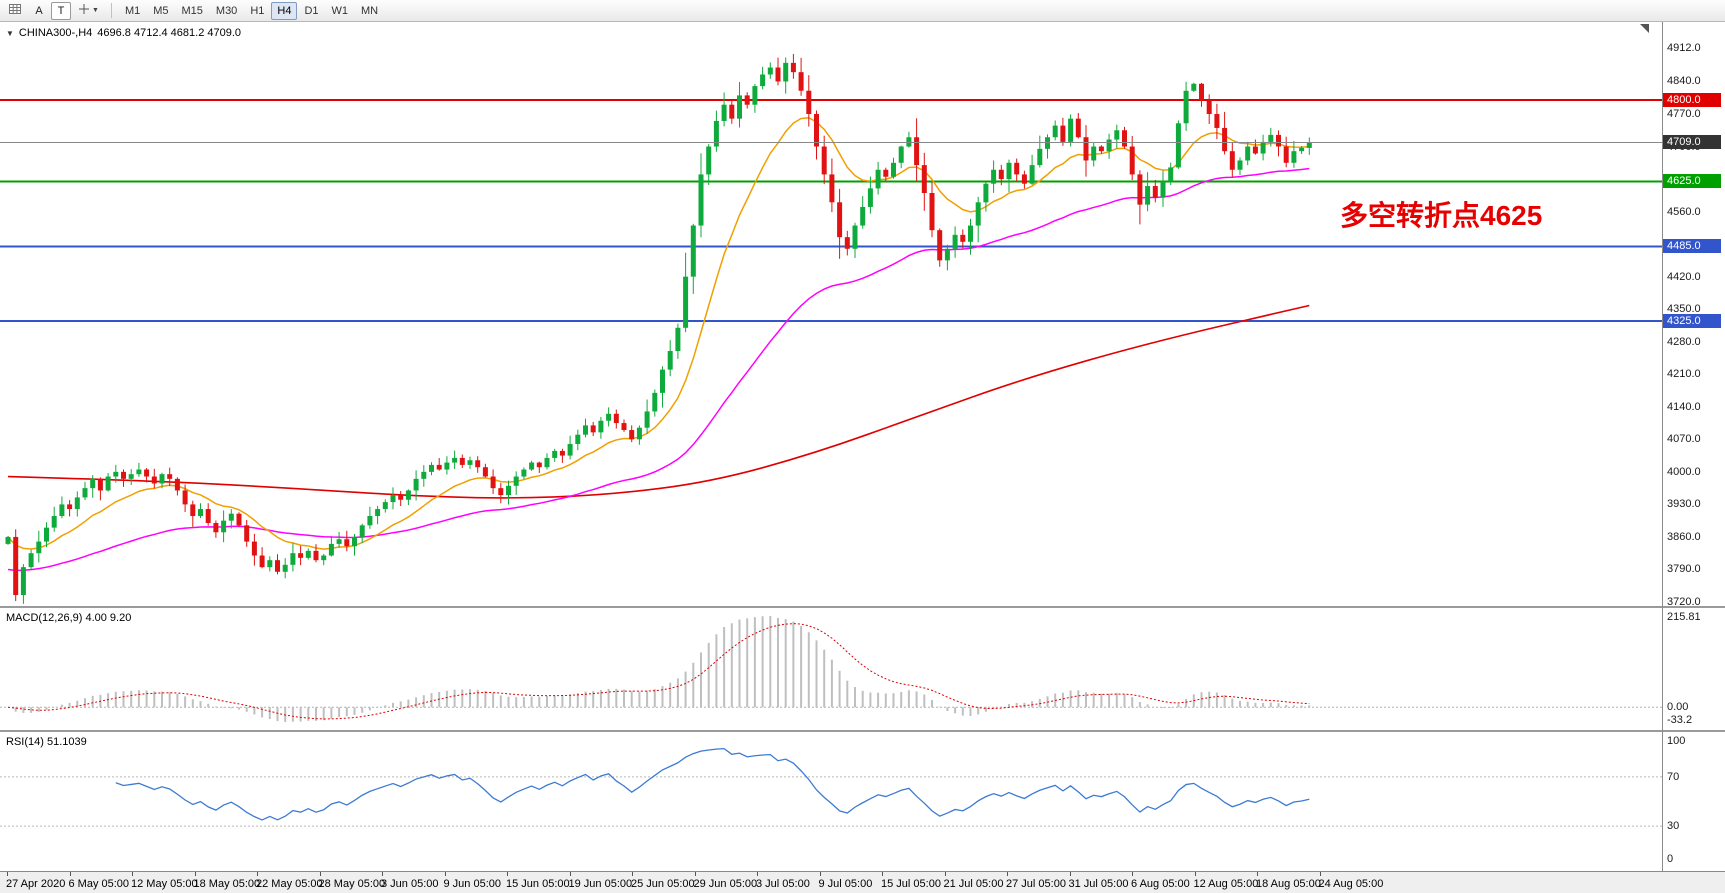 This screenshot has width=1725, height=893. I want to click on time-label: 12 Aug 05:00, so click(1226, 884).